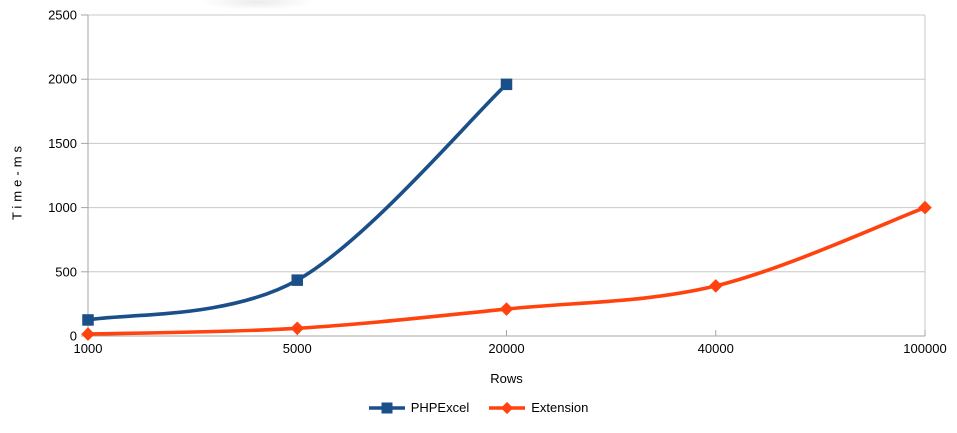 The height and width of the screenshot is (433, 957). Describe the element at coordinates (560, 407) in the screenshot. I see `legend-label-extension: Extension` at that location.